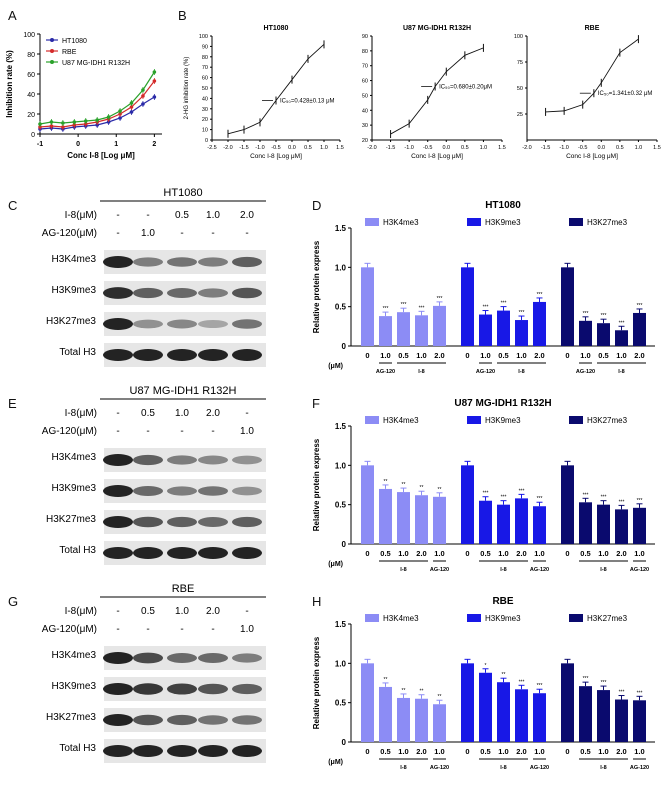 This screenshot has height=809, width=671. Describe the element at coordinates (545, 148) in the screenshot. I see `x-tick-label: -1.5` at that location.